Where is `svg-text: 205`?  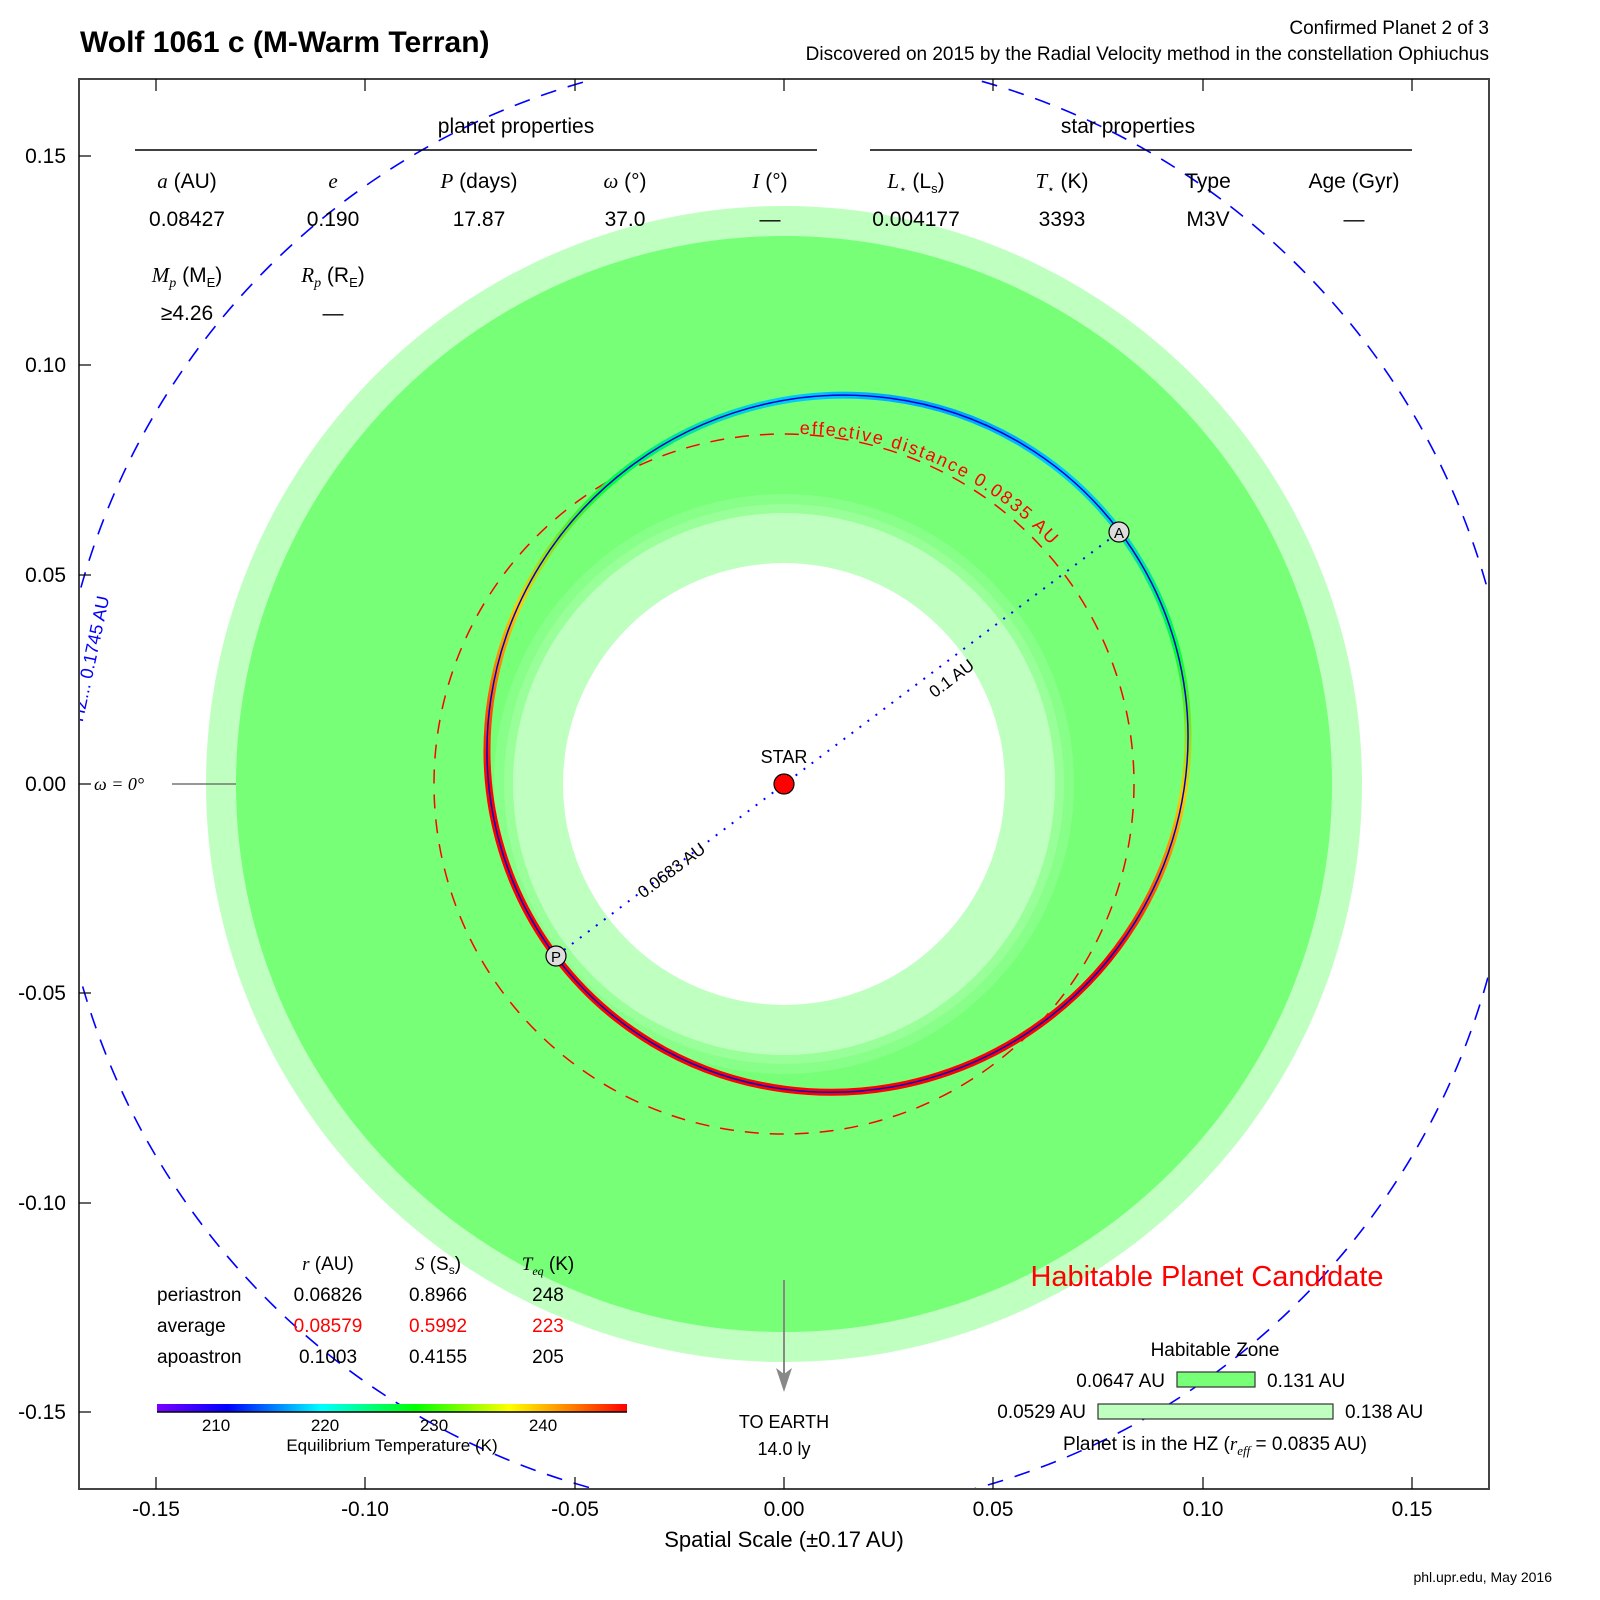
svg-text: 205 is located at coordinates (548, 1357).